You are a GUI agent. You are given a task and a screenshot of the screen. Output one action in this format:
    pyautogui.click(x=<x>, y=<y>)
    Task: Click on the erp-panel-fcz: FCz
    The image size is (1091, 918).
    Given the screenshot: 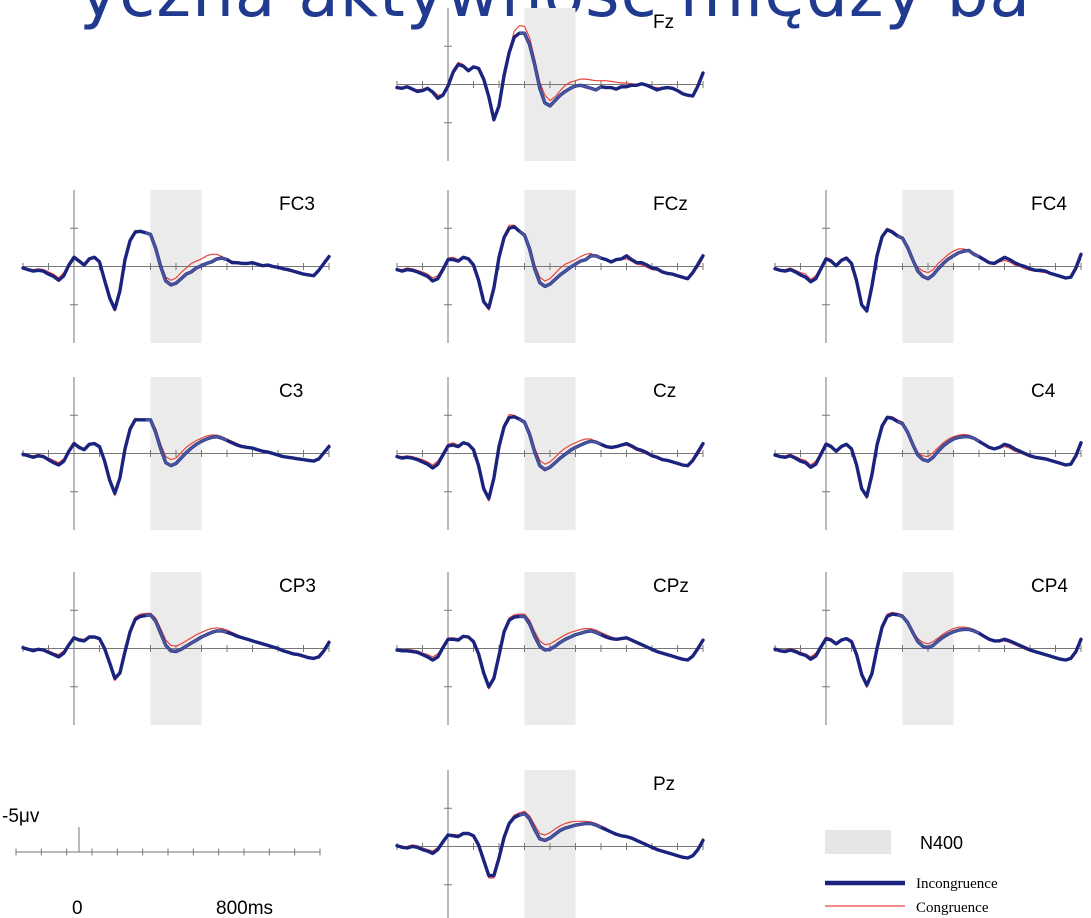 What is the action you would take?
    pyautogui.click(x=550, y=266)
    